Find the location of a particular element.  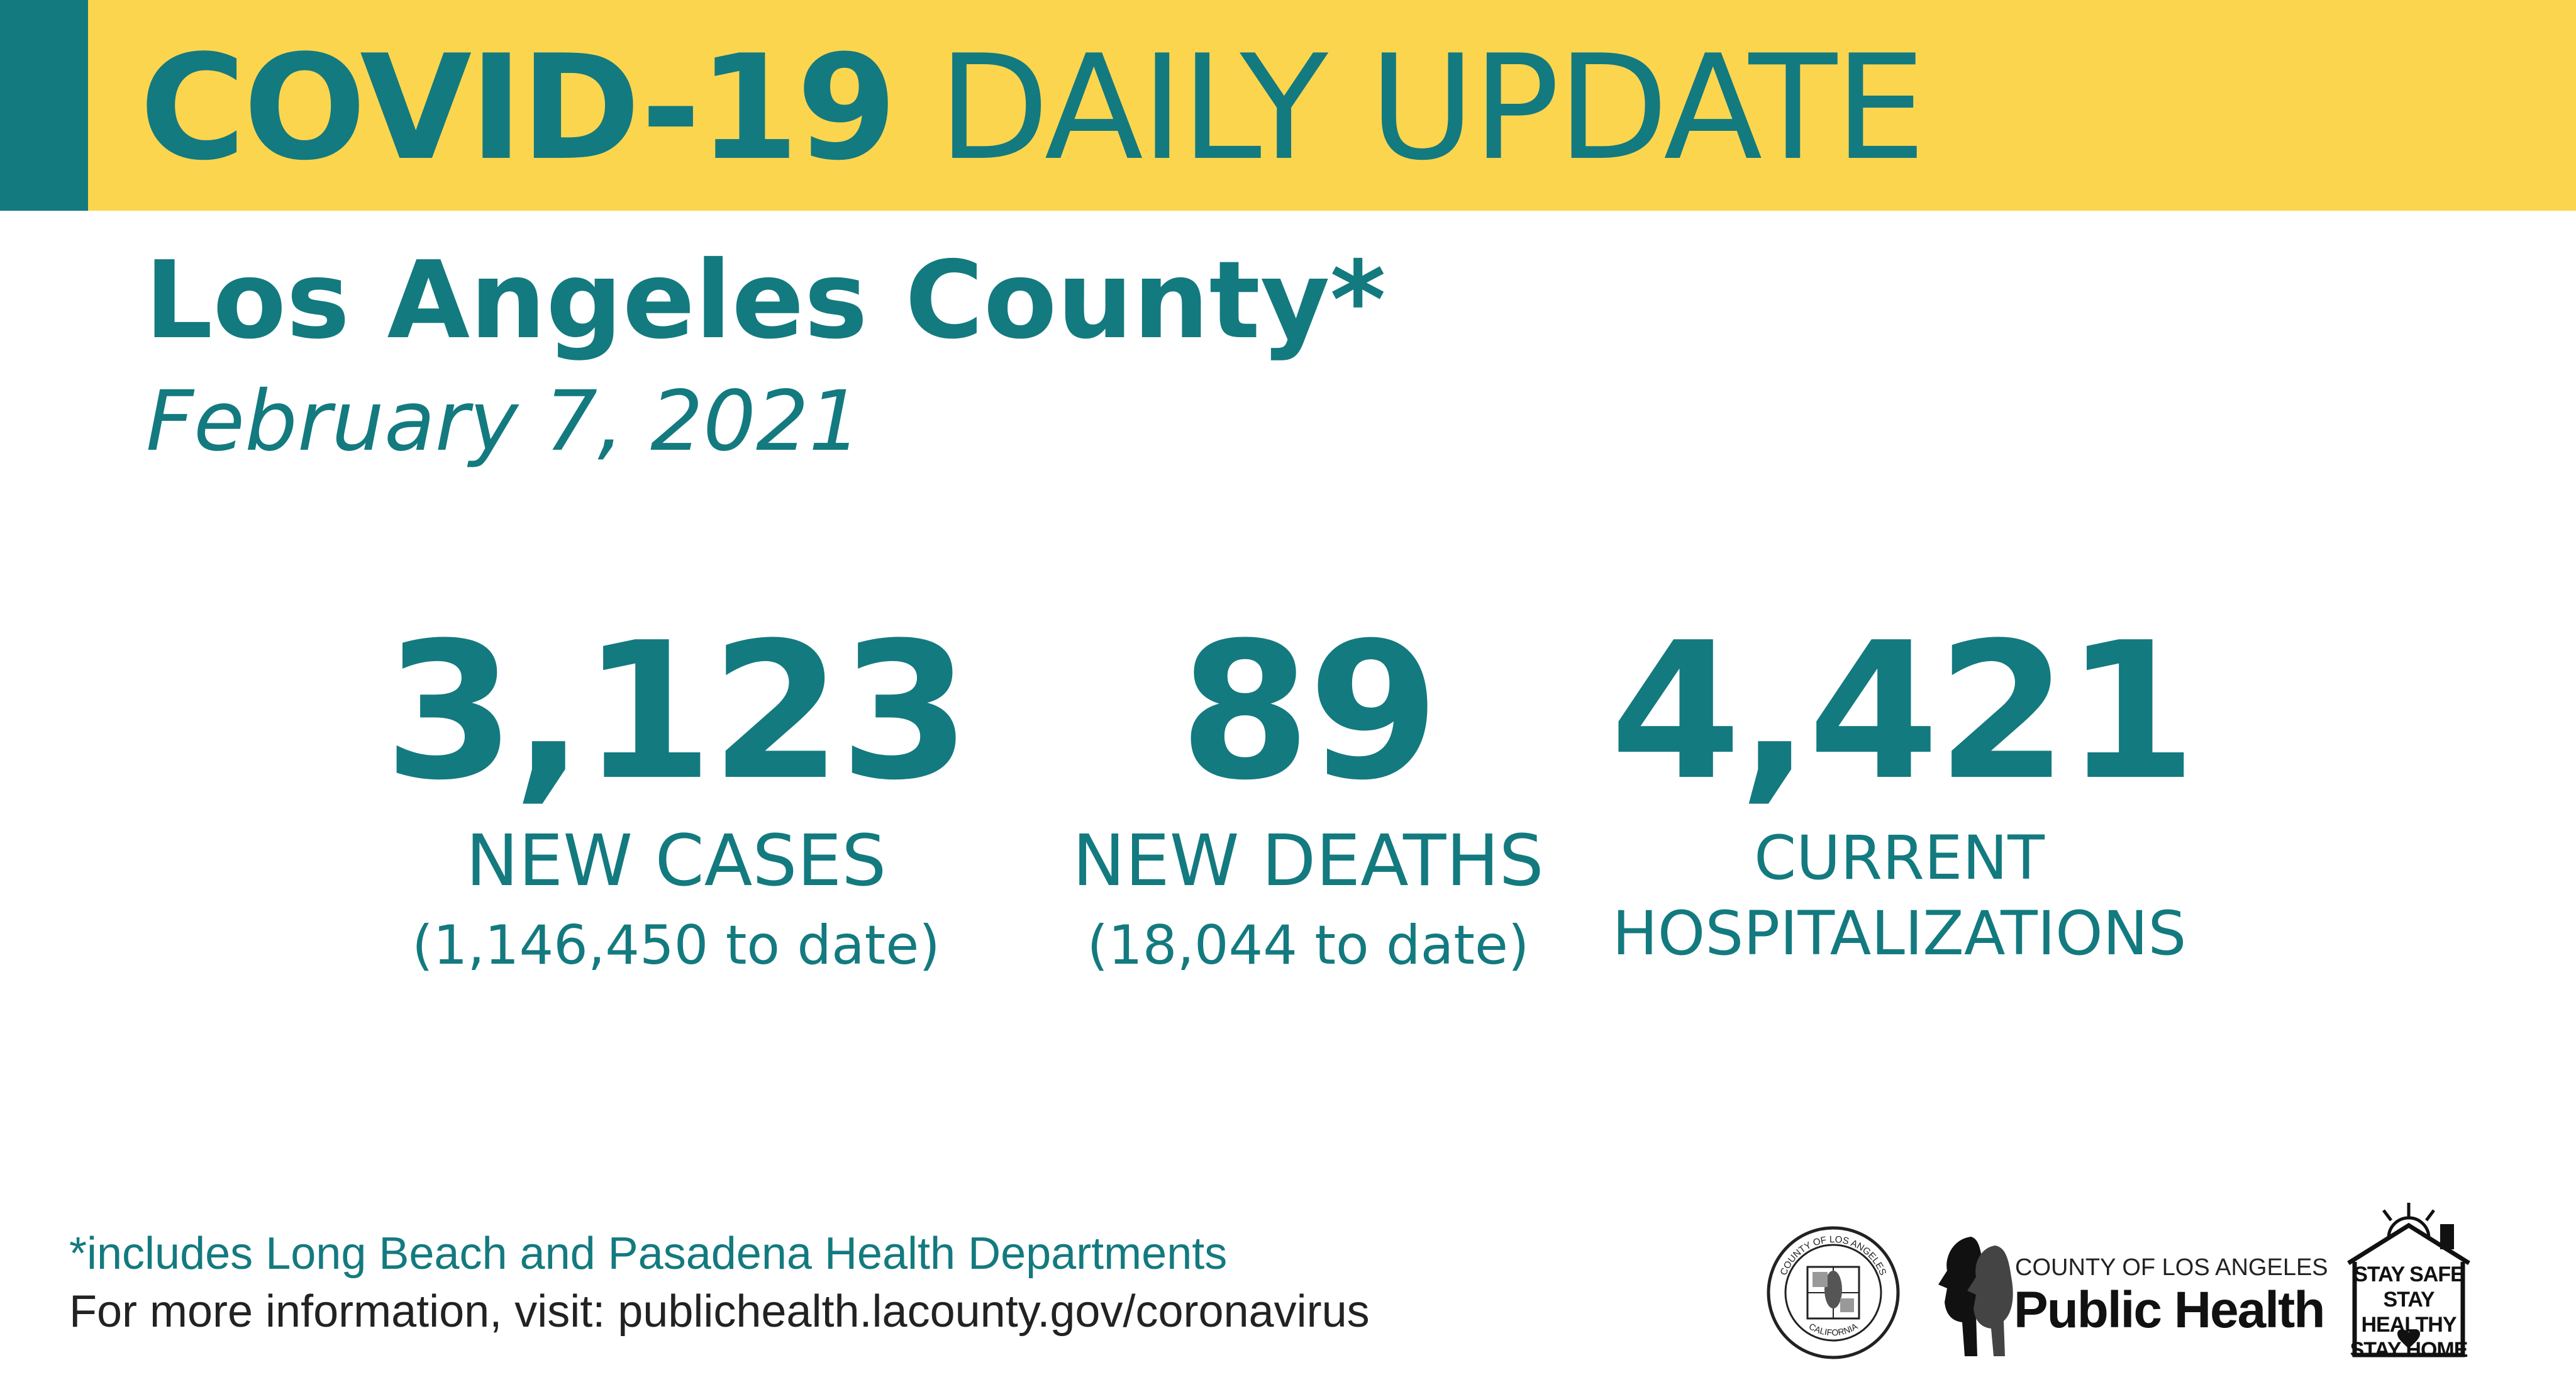

house-icon is located at coordinates (2408, 1280).